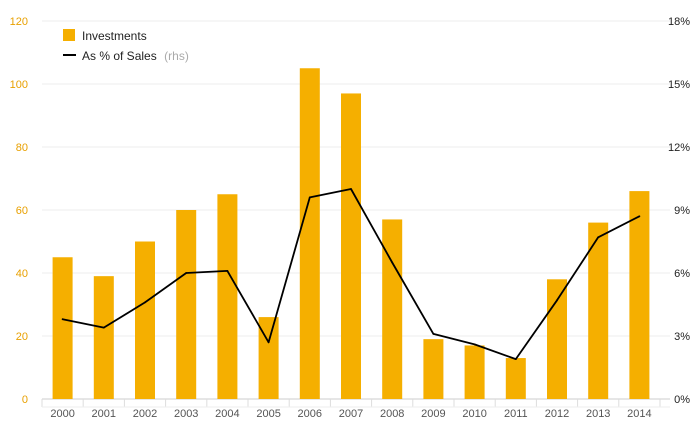 The height and width of the screenshot is (433, 700). Describe the element at coordinates (639, 295) in the screenshot. I see `bar-2014` at that location.